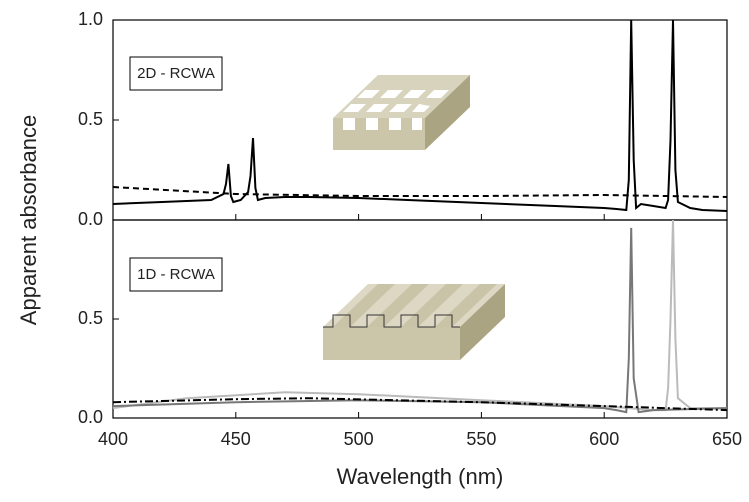 The image size is (749, 502). Describe the element at coordinates (420, 476) in the screenshot. I see `x-axis-label: Wavelength (nm)` at that location.